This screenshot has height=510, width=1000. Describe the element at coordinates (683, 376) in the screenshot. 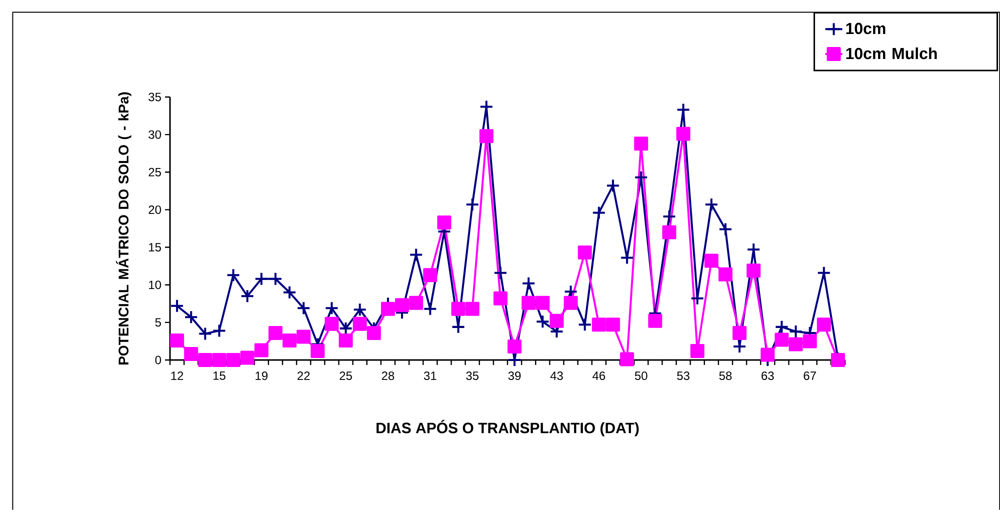

I see `x-tick-label: 53` at that location.